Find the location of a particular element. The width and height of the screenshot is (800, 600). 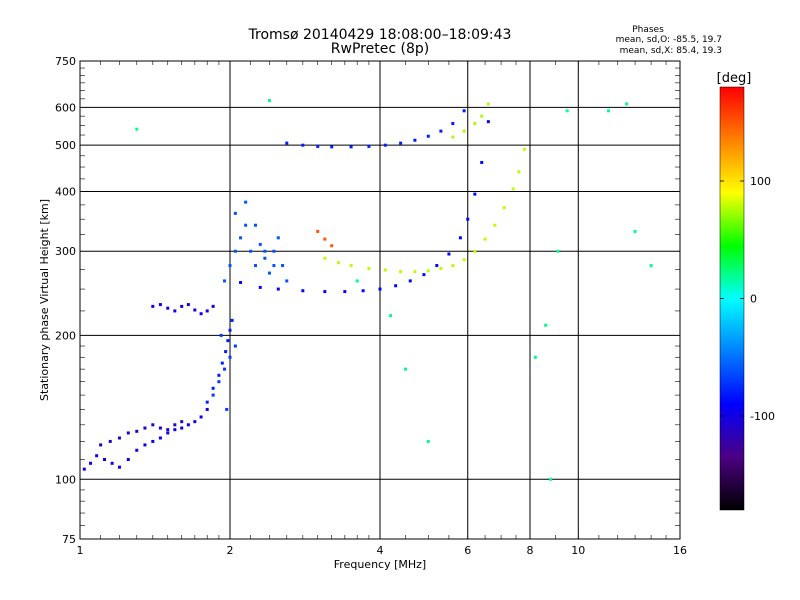

x-tick-label: 4 is located at coordinates (380, 550).